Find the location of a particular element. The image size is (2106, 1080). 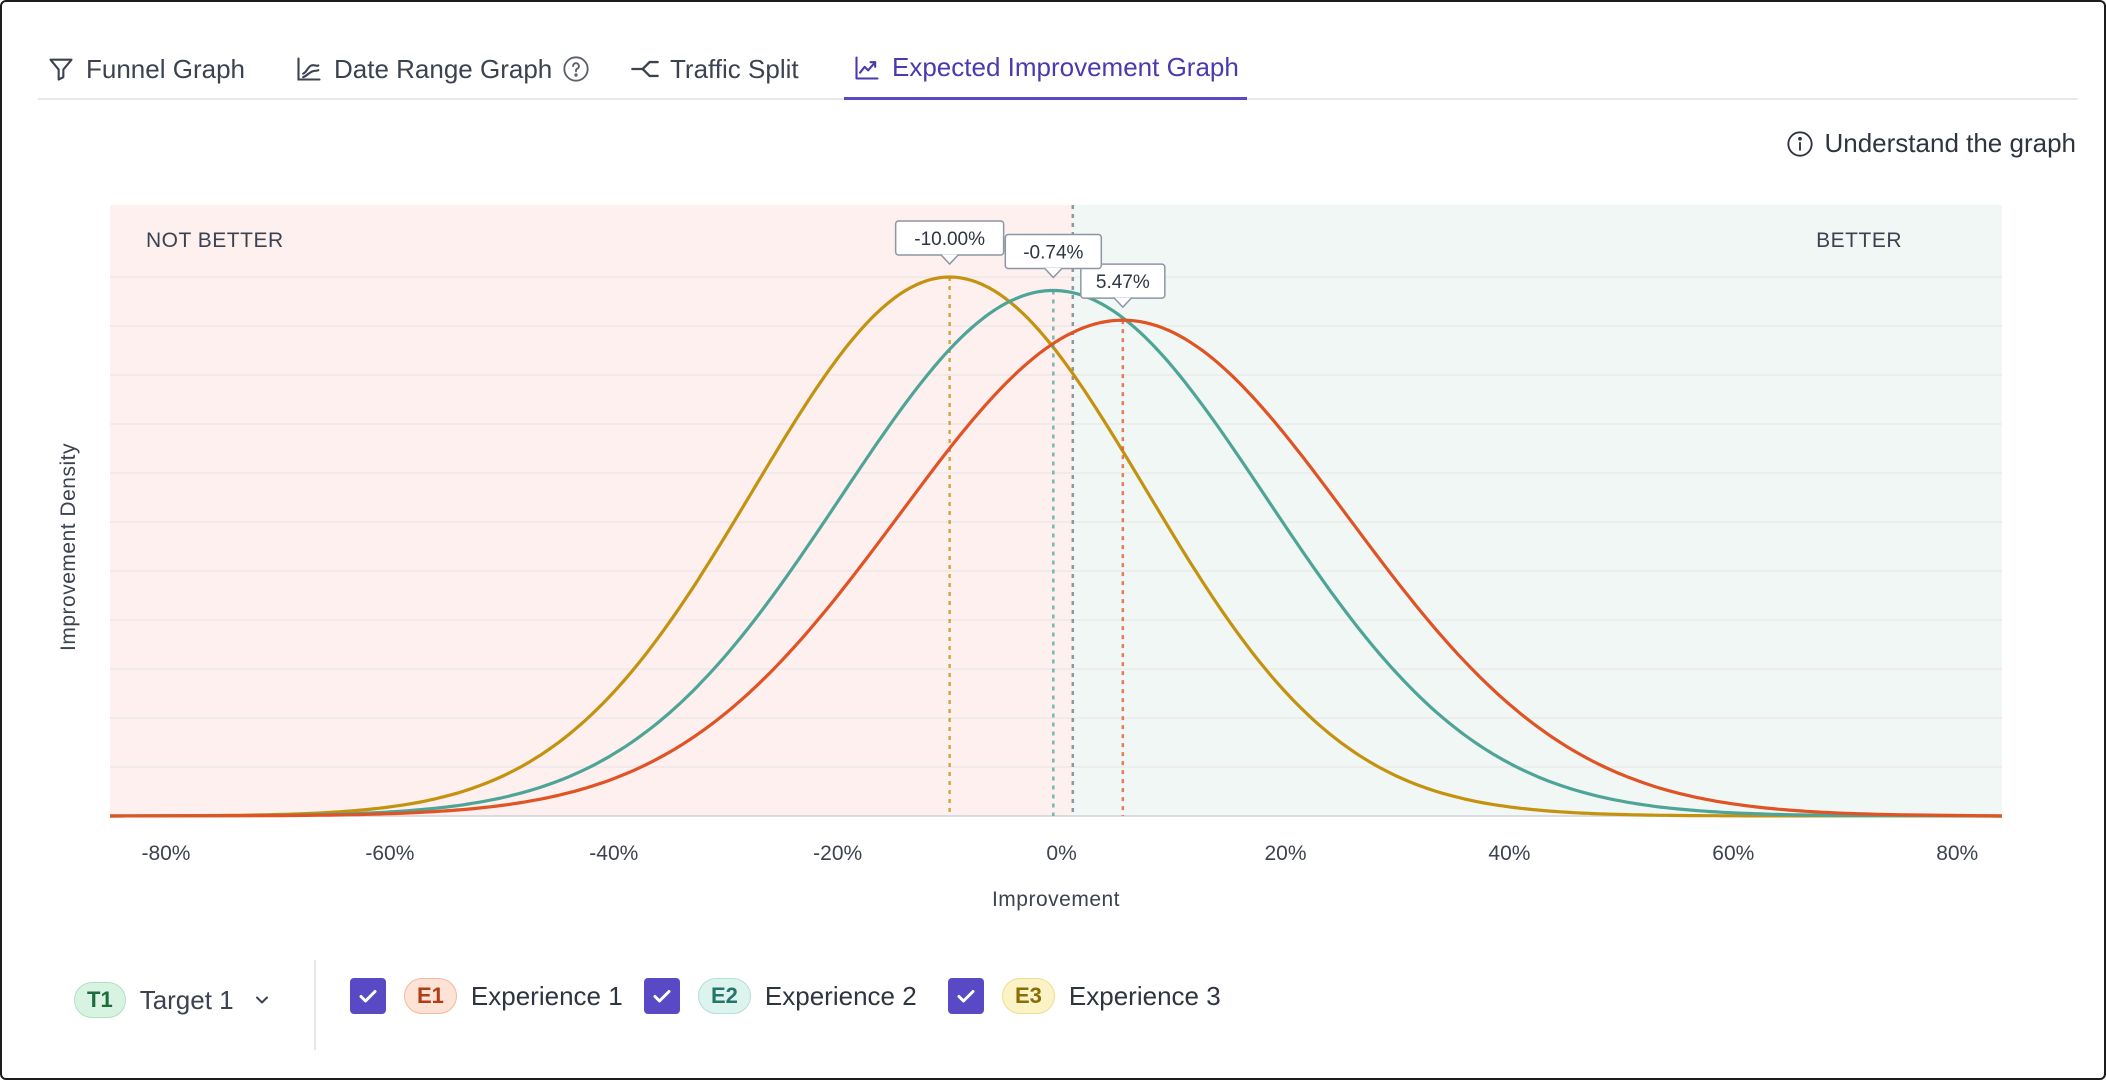

x-tick-label: 80% is located at coordinates (1957, 853).